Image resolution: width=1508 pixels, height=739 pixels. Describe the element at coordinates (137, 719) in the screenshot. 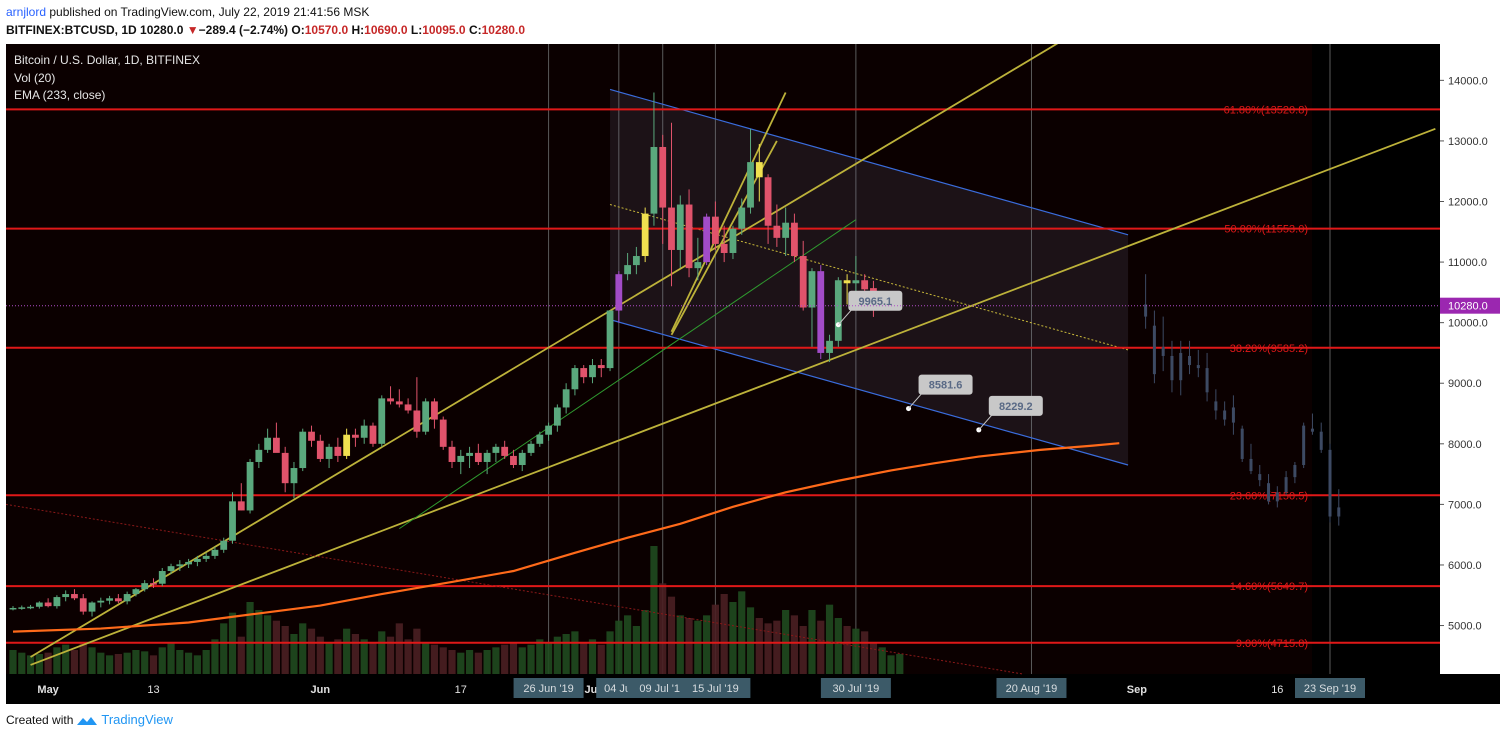

I see `tradingview-brand: TradingView` at that location.